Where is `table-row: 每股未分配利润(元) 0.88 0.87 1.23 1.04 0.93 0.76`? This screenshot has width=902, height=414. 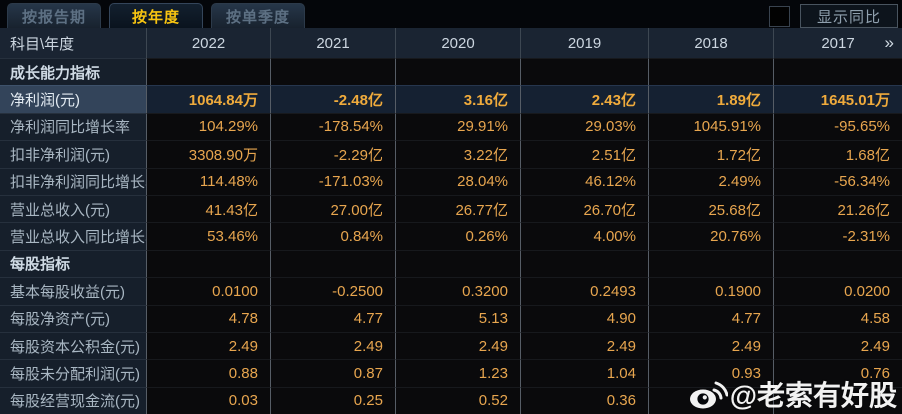 table-row: 每股未分配利润(元) 0.88 0.87 1.23 1.04 0.93 0.76 is located at coordinates (451, 373).